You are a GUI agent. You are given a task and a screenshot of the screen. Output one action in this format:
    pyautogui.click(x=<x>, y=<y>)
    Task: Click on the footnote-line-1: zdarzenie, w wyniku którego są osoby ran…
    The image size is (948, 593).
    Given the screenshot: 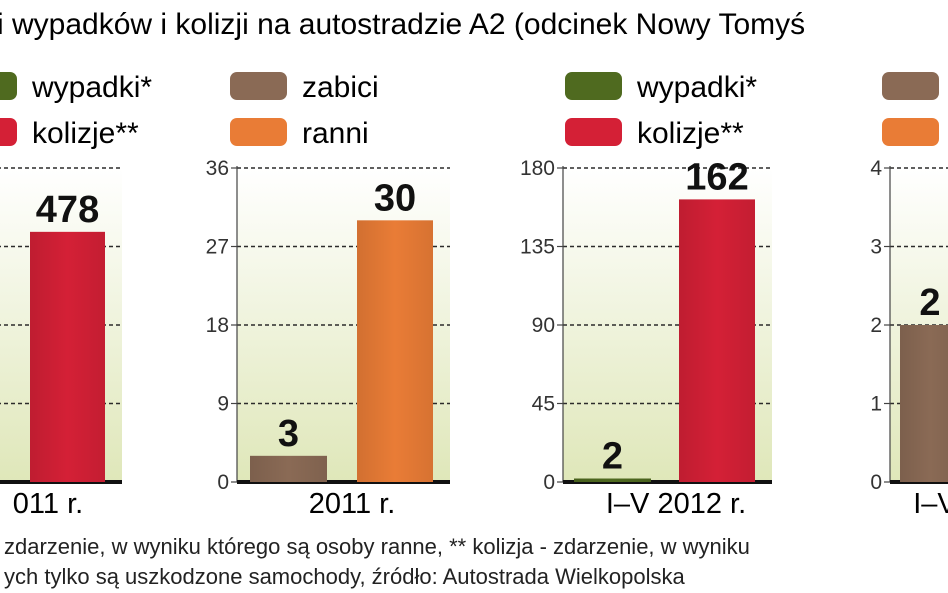 What is the action you would take?
    pyautogui.click(x=377, y=546)
    